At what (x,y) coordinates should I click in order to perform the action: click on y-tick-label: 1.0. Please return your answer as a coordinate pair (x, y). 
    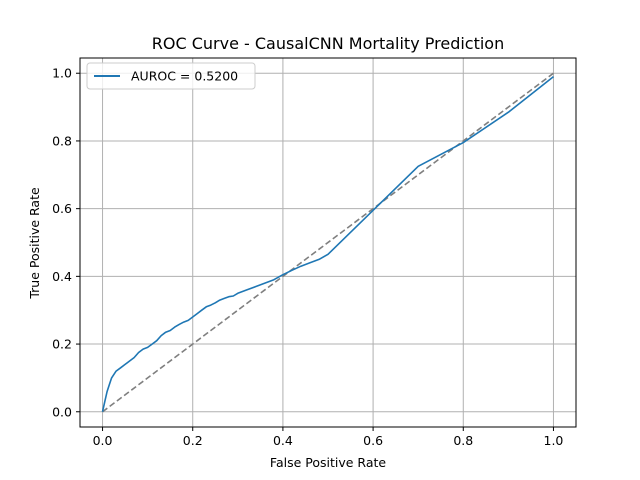
    Looking at the image, I should click on (62, 73).